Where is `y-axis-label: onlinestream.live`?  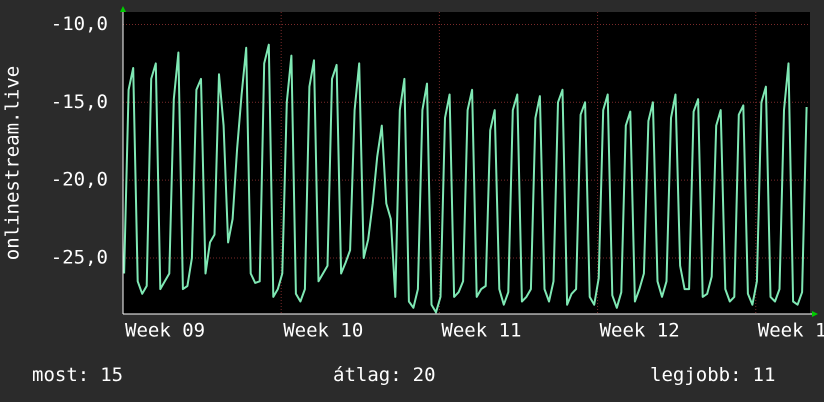
y-axis-label: onlinestream.live is located at coordinates (13, 163).